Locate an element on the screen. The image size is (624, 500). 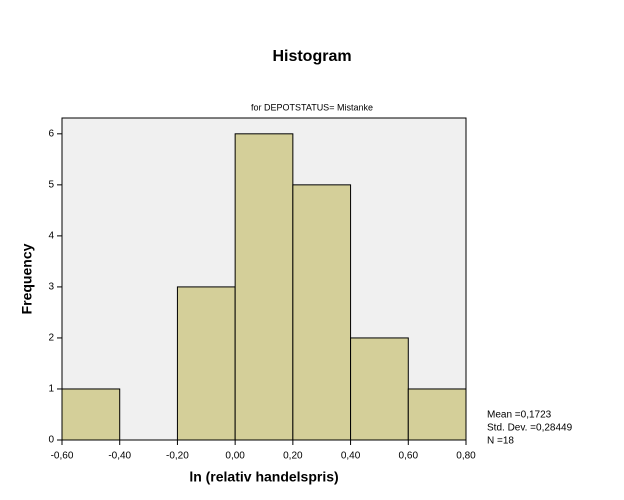
stat-n: N =18 is located at coordinates (500, 441).